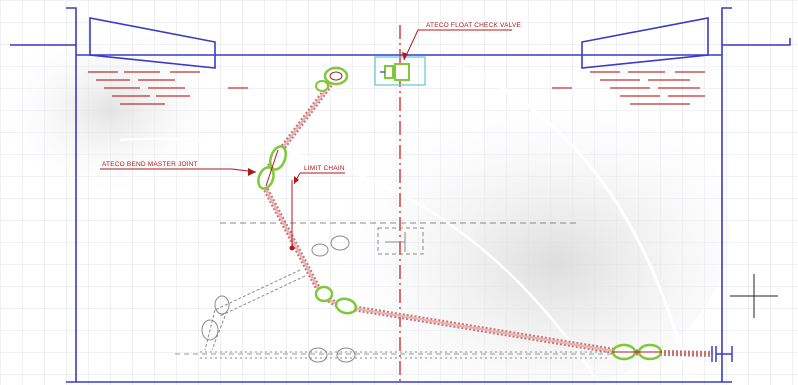 This screenshot has height=385, width=798. I want to click on joint-floor, so click(637, 352).